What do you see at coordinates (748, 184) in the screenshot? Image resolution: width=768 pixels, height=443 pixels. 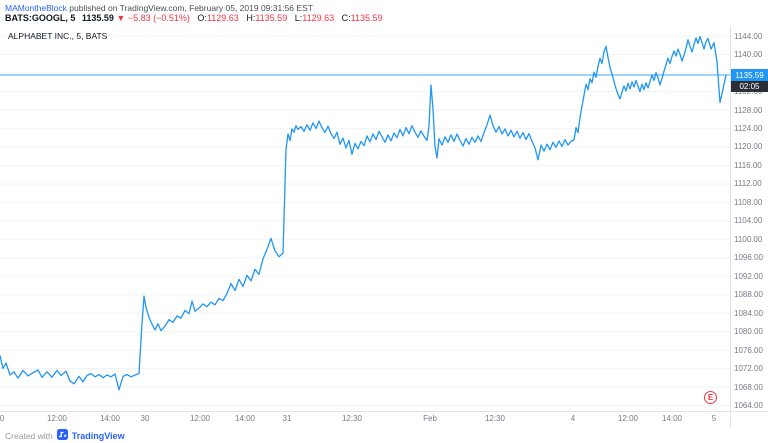 I see `price-tick-label: 1112.00` at bounding box center [748, 184].